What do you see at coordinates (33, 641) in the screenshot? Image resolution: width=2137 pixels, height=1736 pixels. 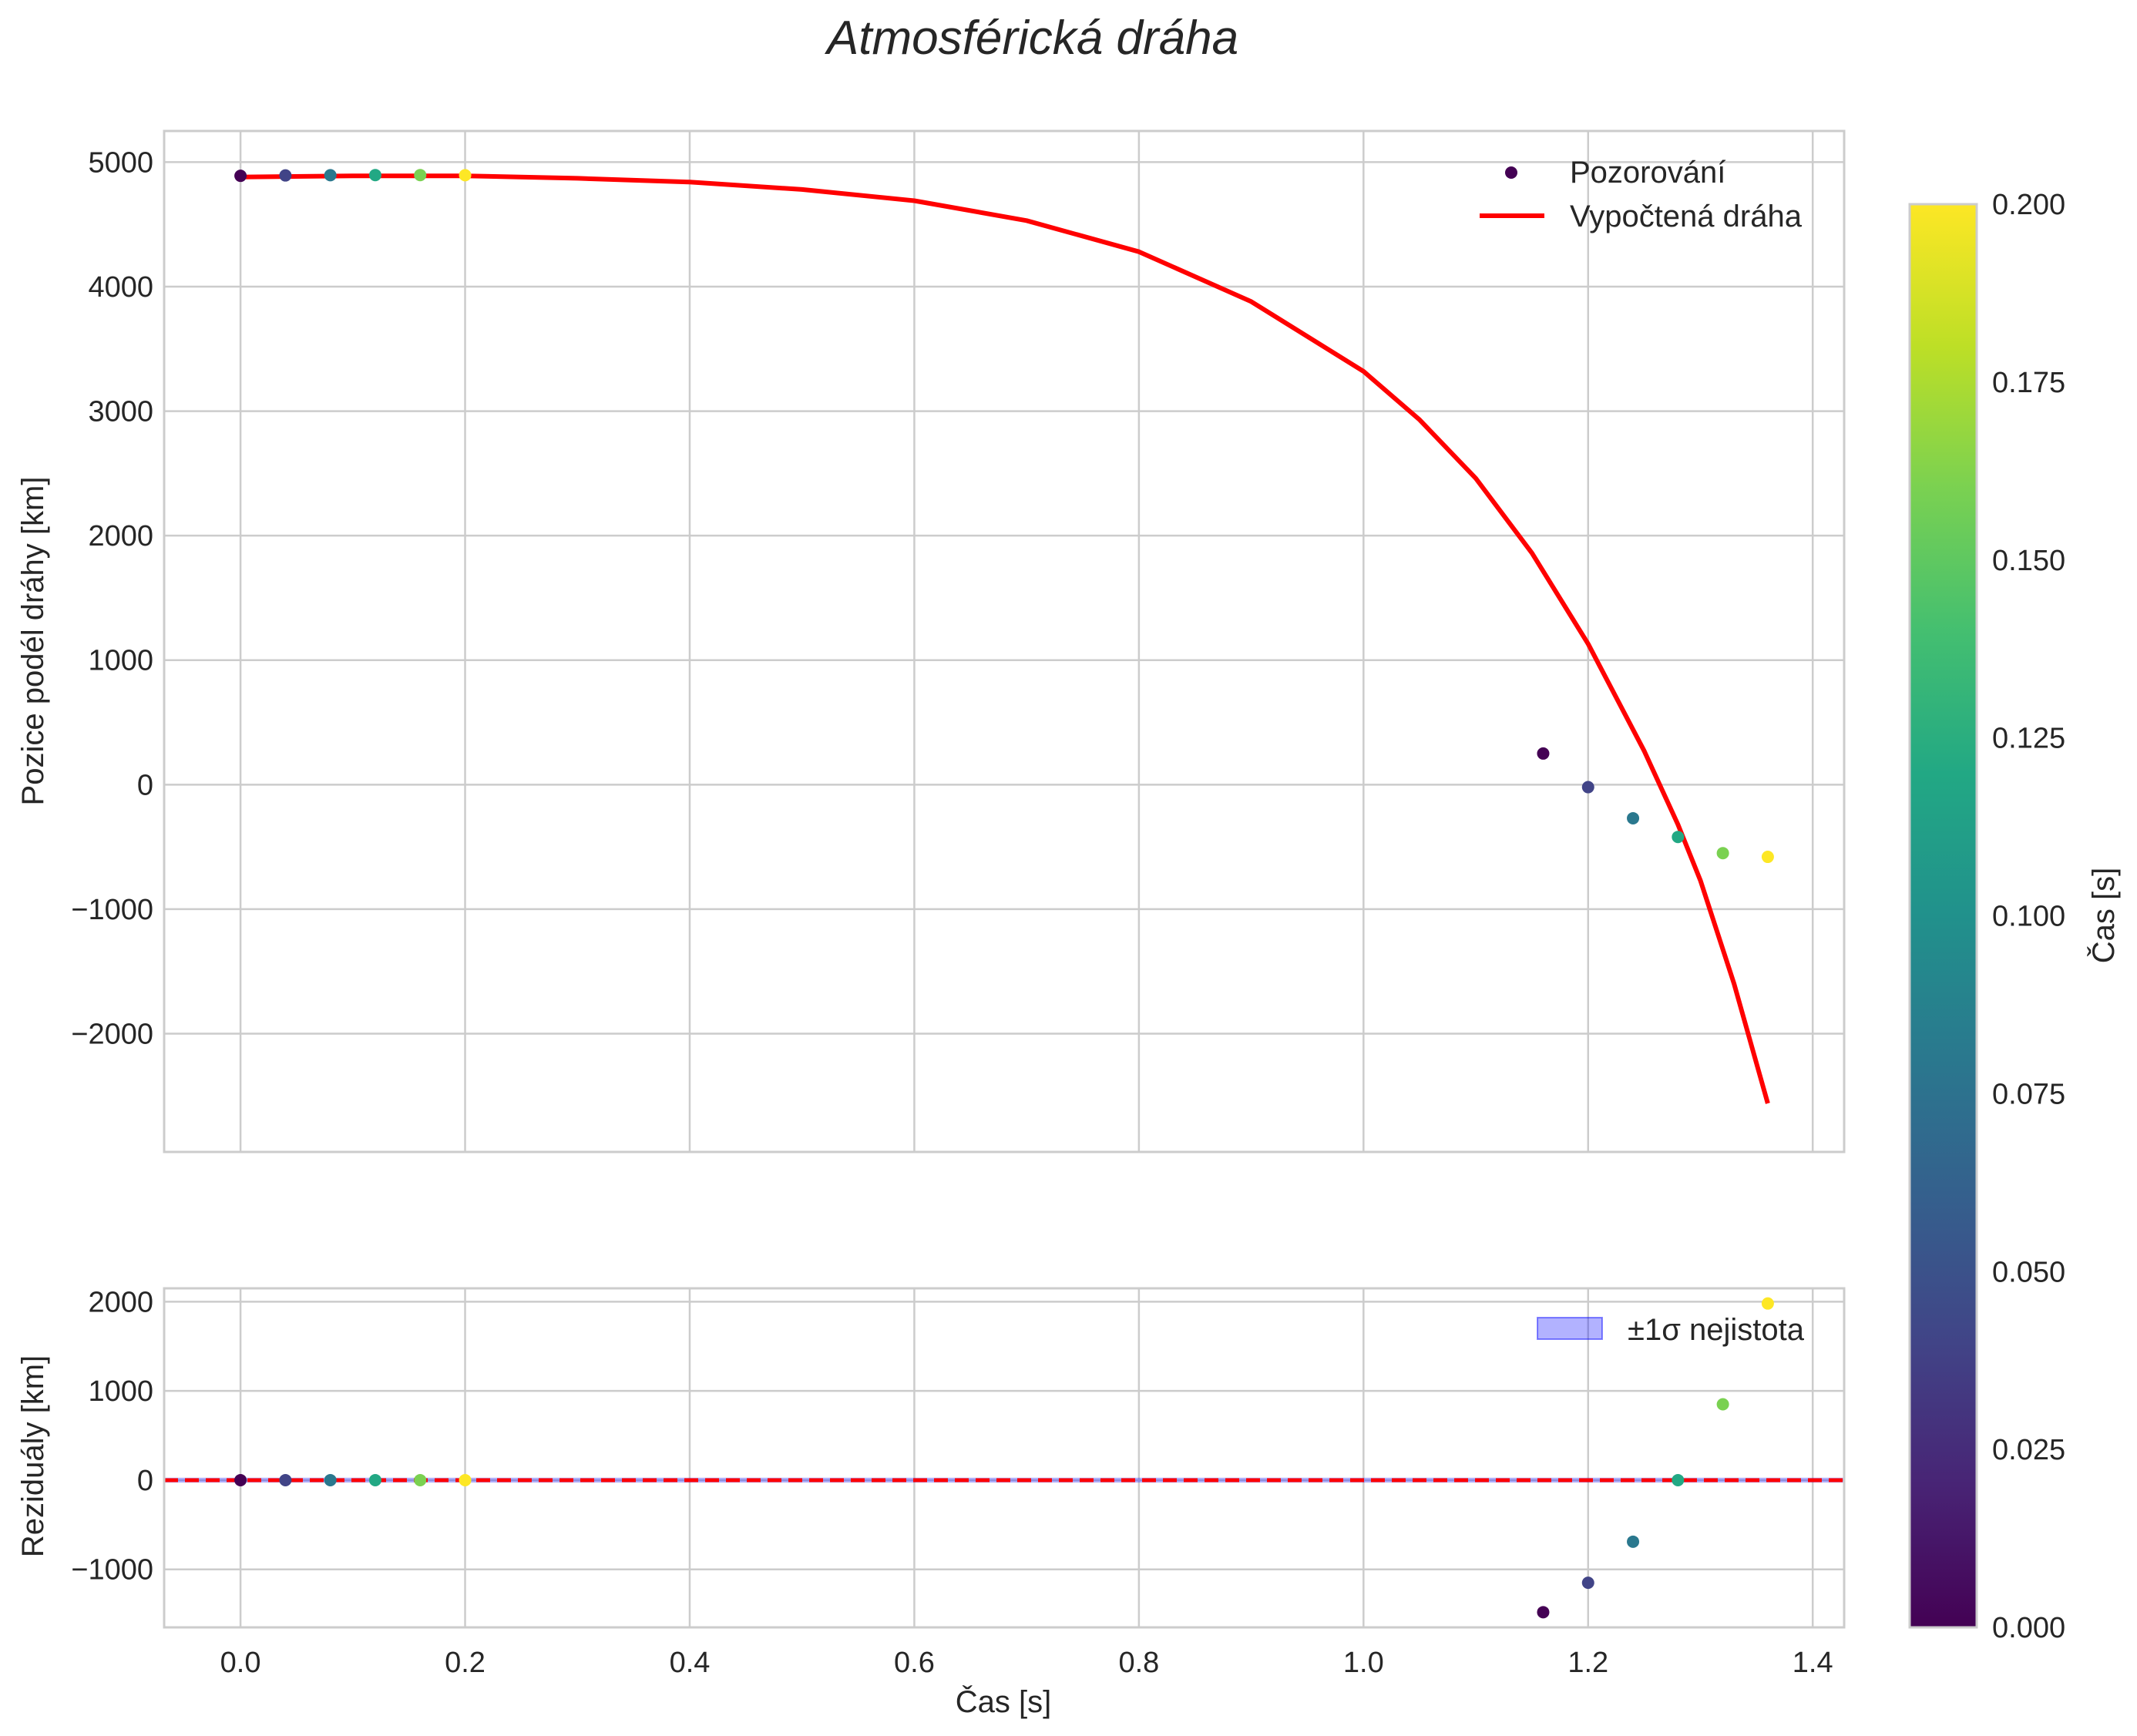 I see `top-y-axis-label: Pozice podél dráhy [km]` at bounding box center [33, 641].